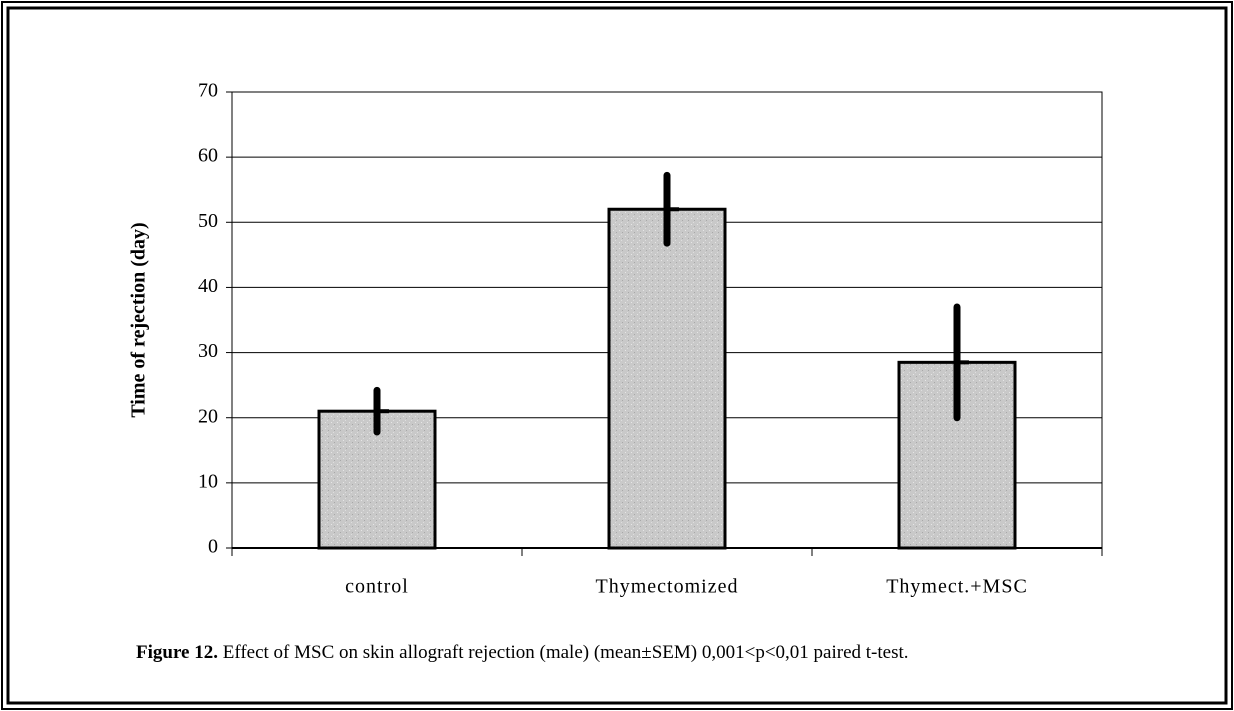 This screenshot has width=1234, height=711. I want to click on y-tick-label: 30, so click(208, 351).